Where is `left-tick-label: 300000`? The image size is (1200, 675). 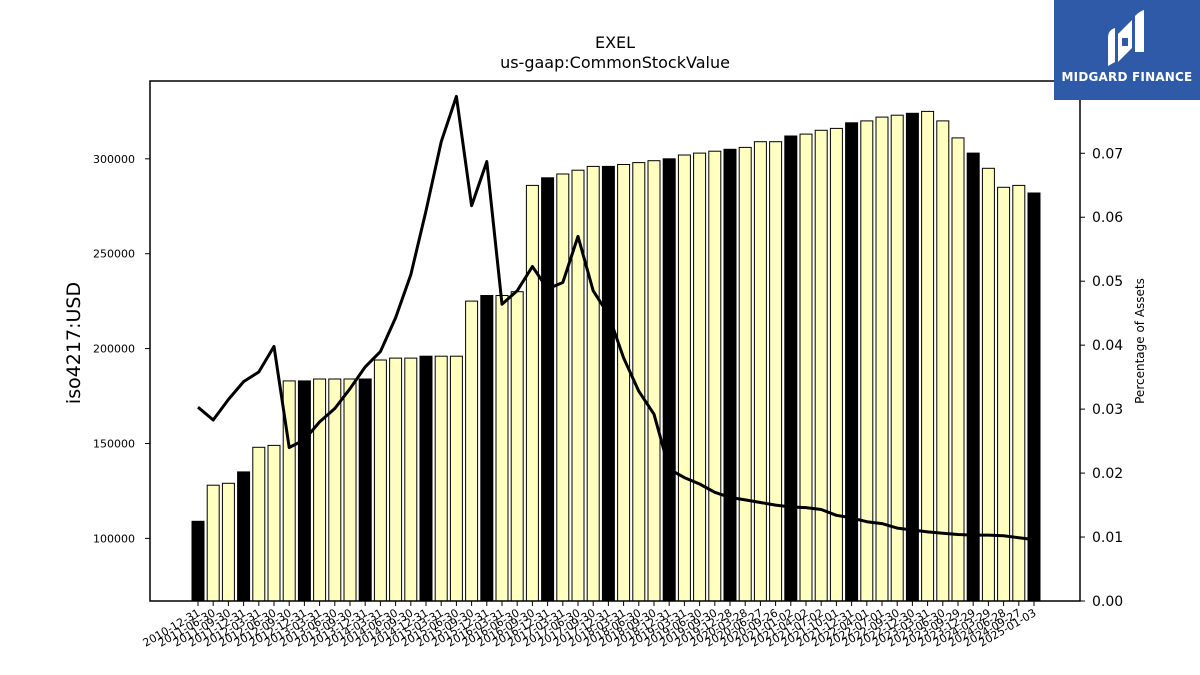 left-tick-label: 300000 is located at coordinates (114, 159).